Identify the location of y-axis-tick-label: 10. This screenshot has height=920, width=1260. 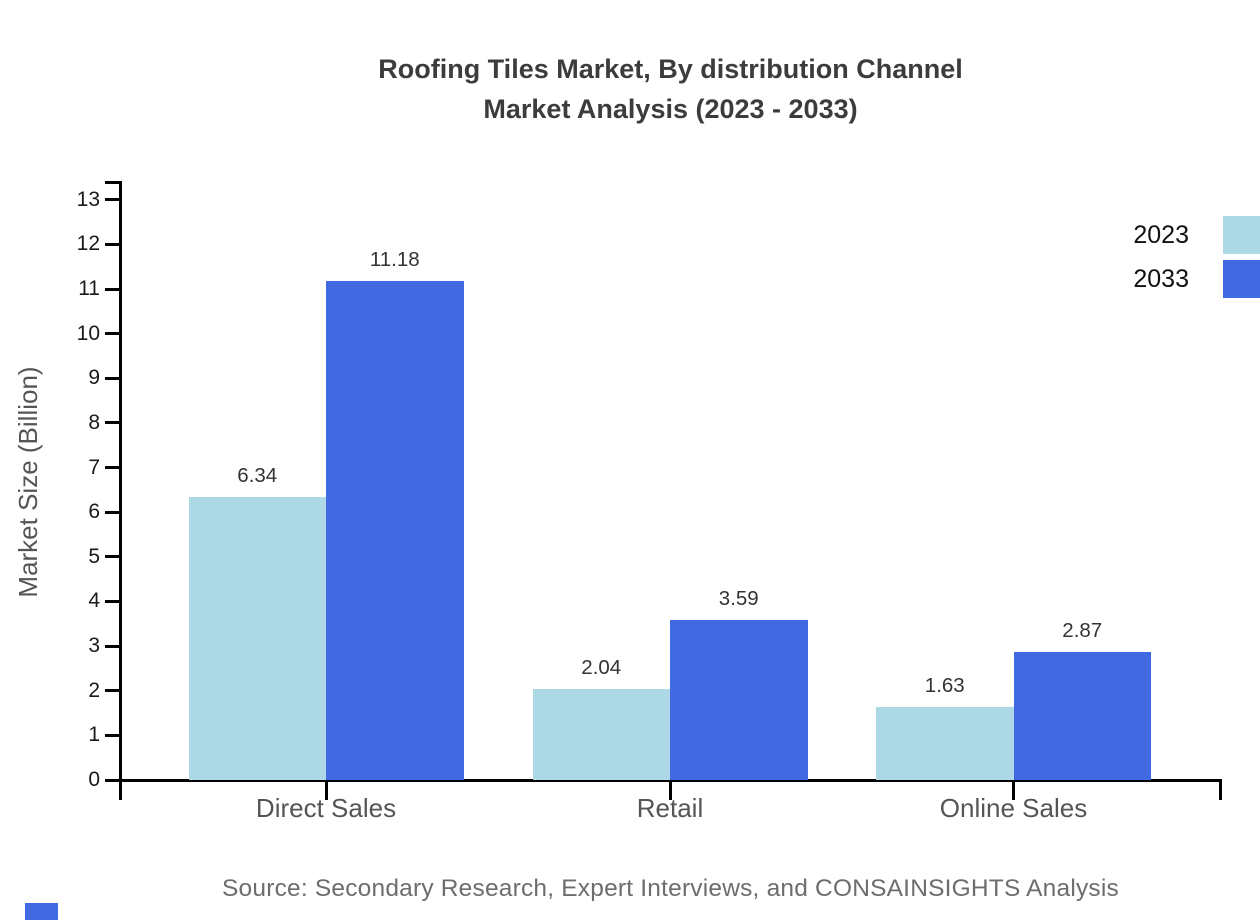
(88, 333).